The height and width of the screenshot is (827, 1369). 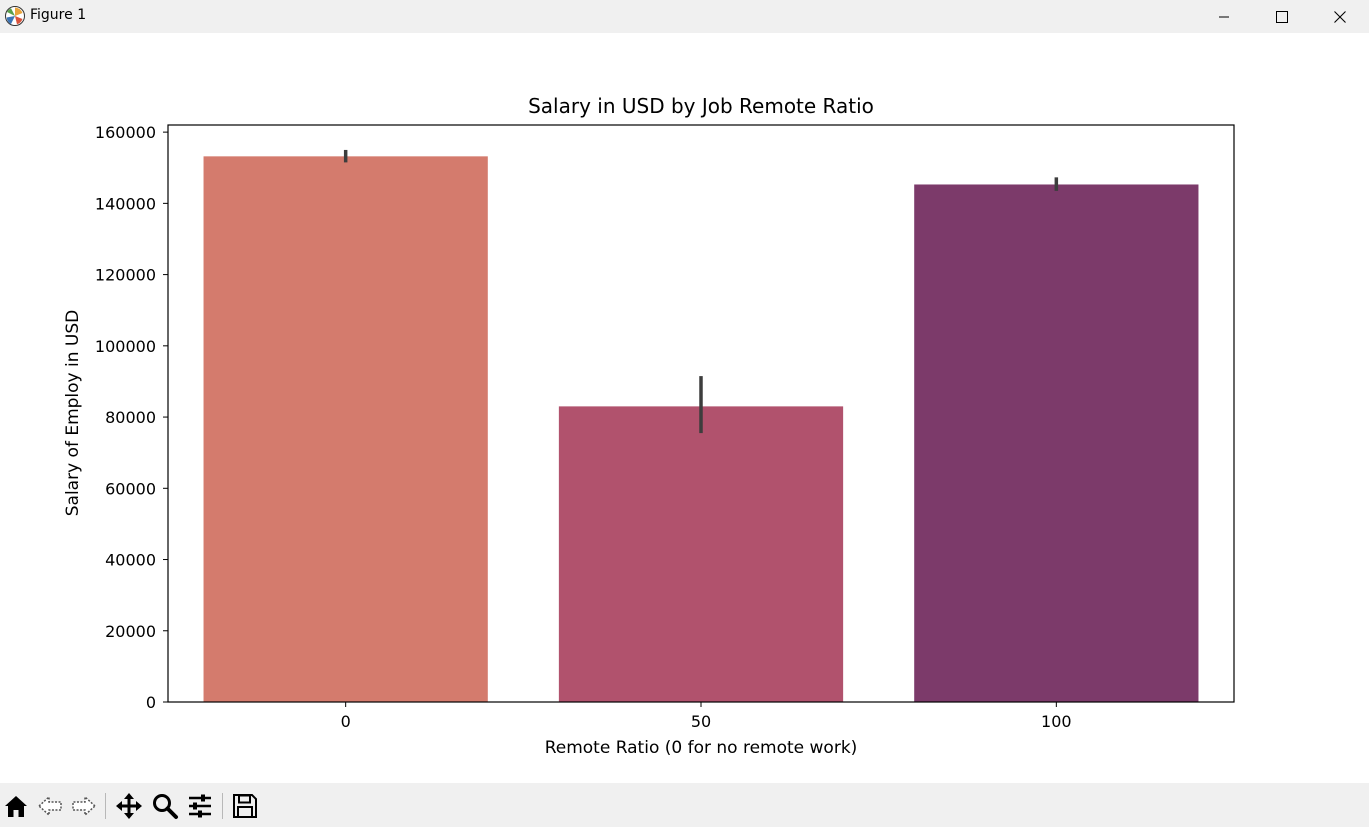 What do you see at coordinates (1056, 721) in the screenshot?
I see `x-tick-label: 100` at bounding box center [1056, 721].